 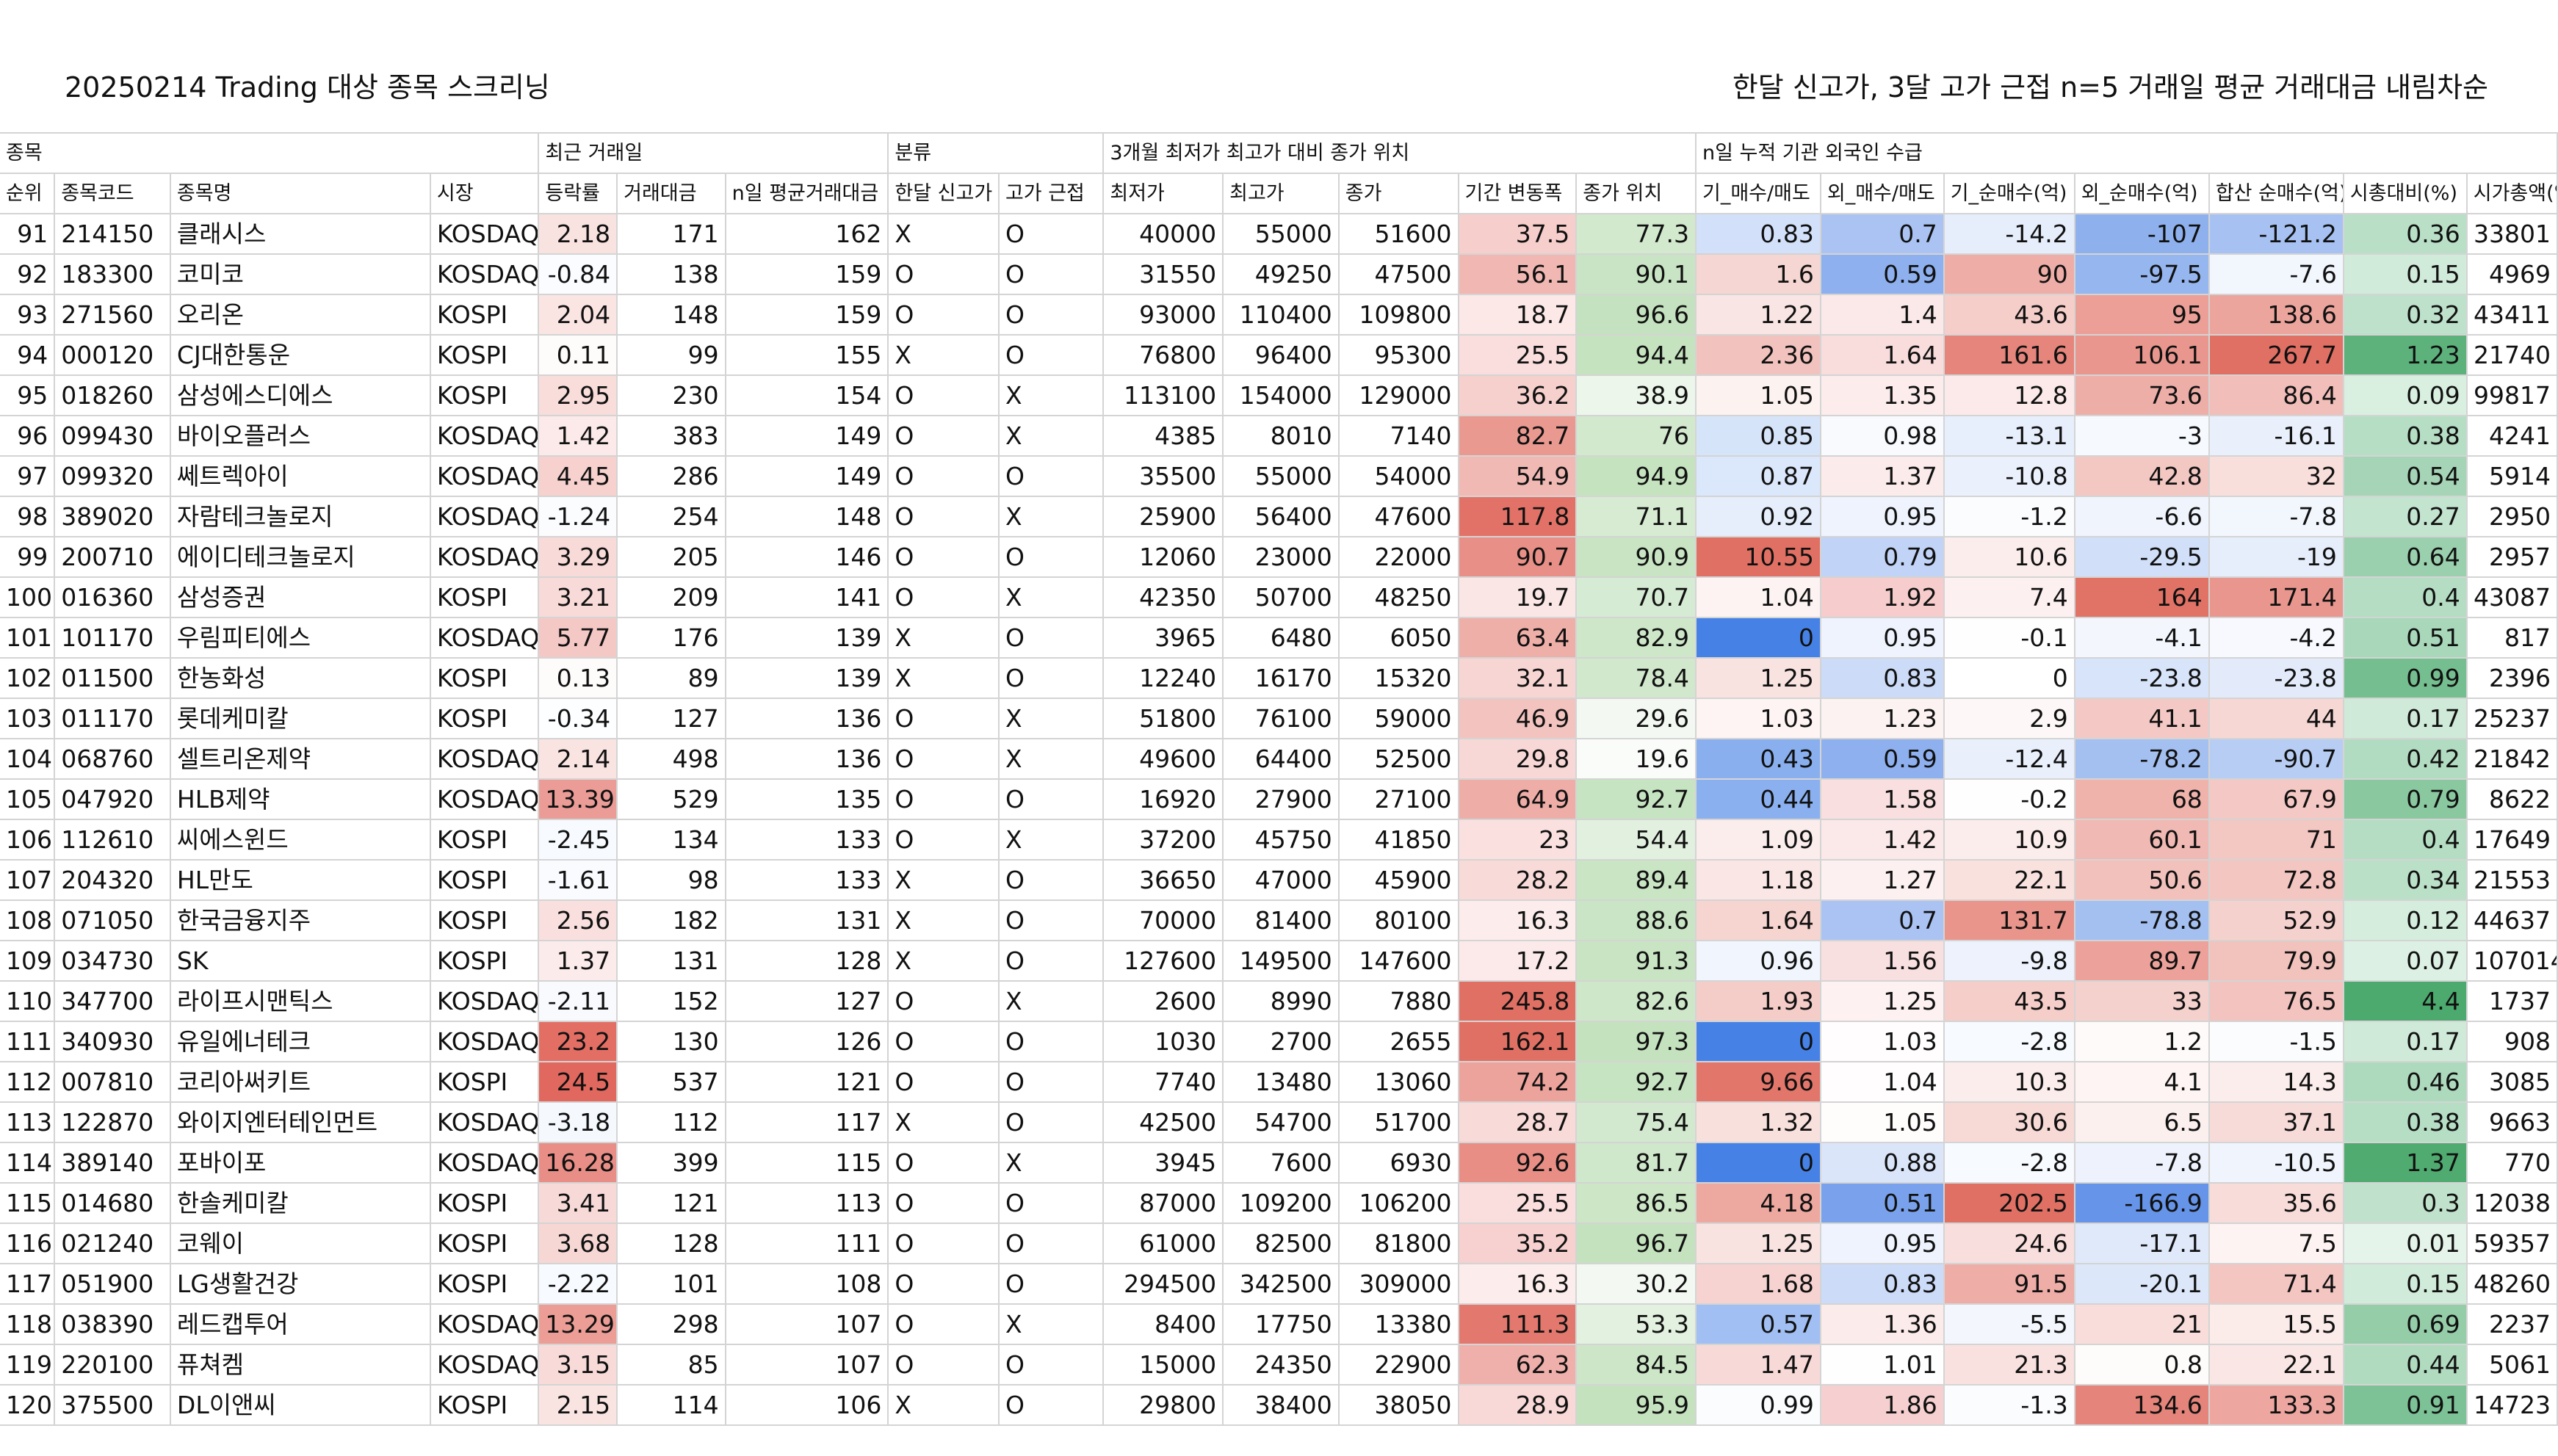 I want to click on cell-foreign-ratio: 1.05, so click(x=1882, y=1122).